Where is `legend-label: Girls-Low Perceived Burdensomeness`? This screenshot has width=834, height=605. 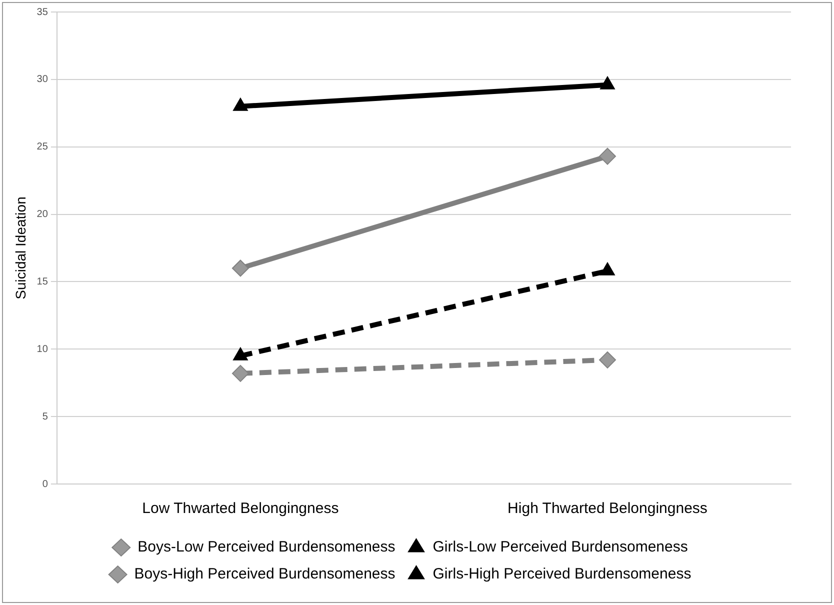
legend-label: Girls-Low Perceived Burdensomeness is located at coordinates (560, 547).